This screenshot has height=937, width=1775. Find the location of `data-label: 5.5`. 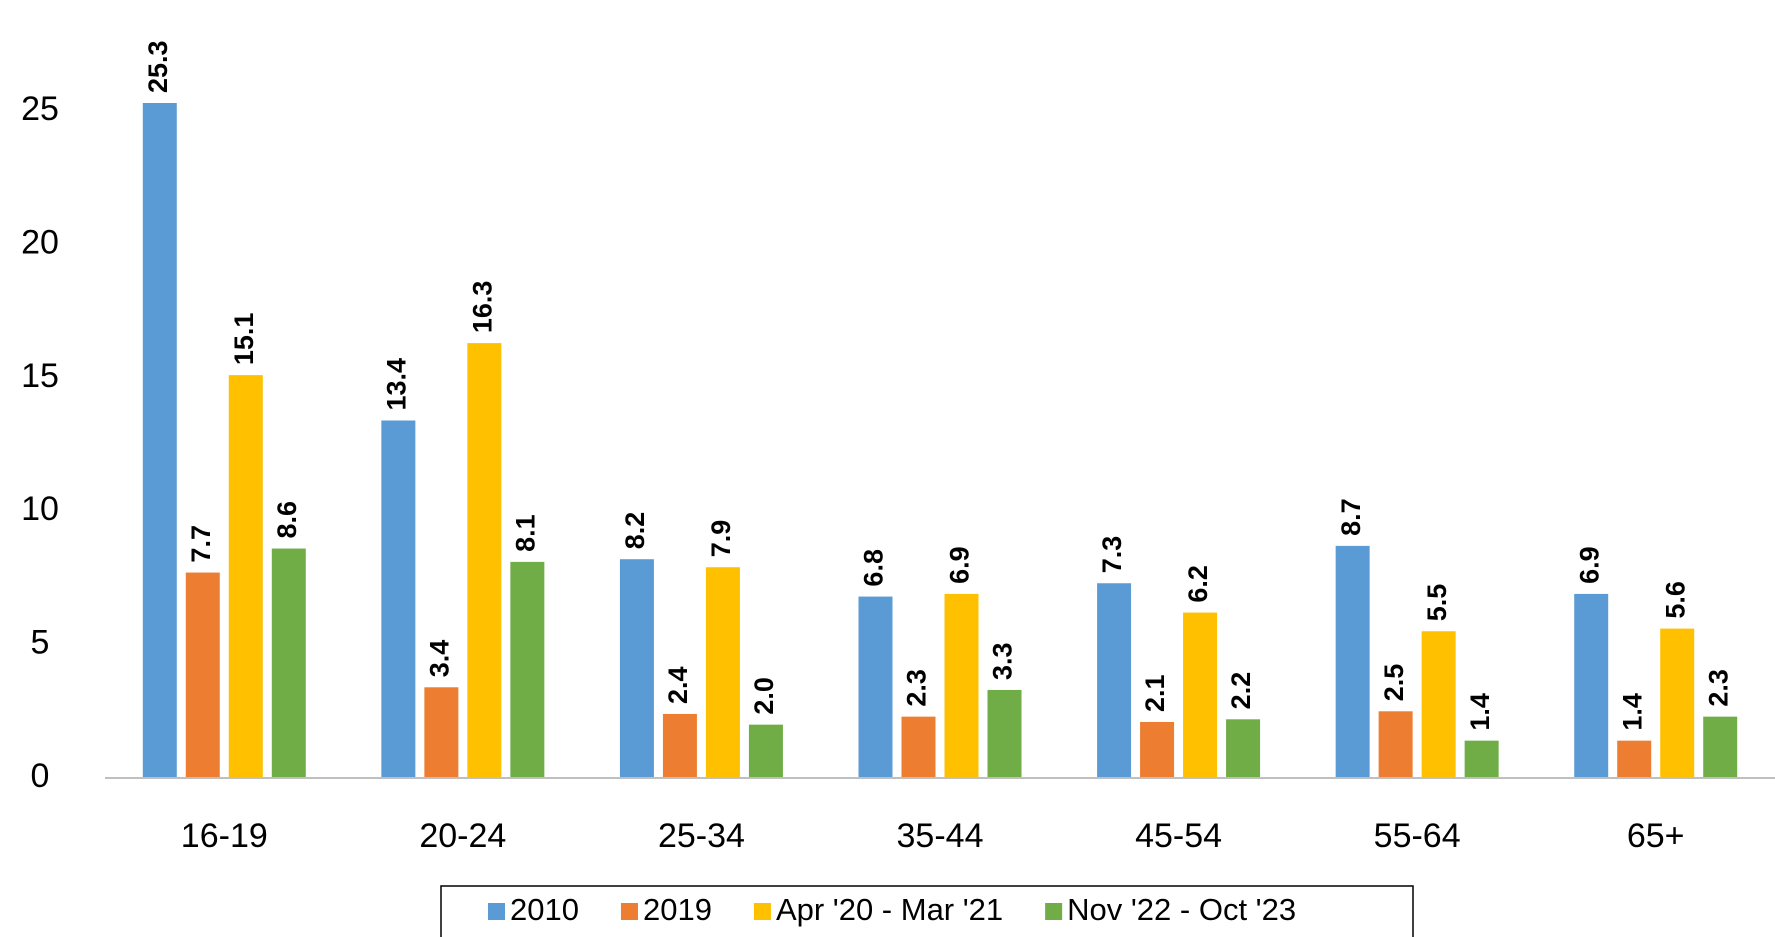

data-label: 5.5 is located at coordinates (1437, 603).